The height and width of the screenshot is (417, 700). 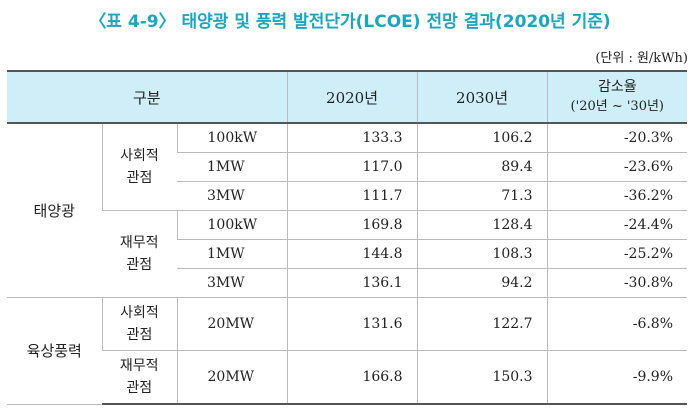 What do you see at coordinates (617, 106) in the screenshot?
I see `header-rate-period: ('20년 ~ '30년)` at bounding box center [617, 106].